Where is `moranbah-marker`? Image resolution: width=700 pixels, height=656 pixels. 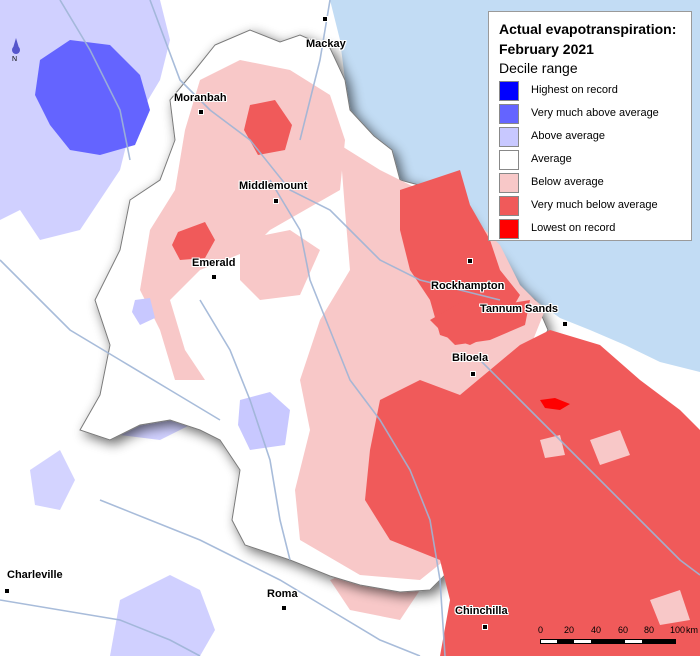 moranbah-marker is located at coordinates (201, 112).